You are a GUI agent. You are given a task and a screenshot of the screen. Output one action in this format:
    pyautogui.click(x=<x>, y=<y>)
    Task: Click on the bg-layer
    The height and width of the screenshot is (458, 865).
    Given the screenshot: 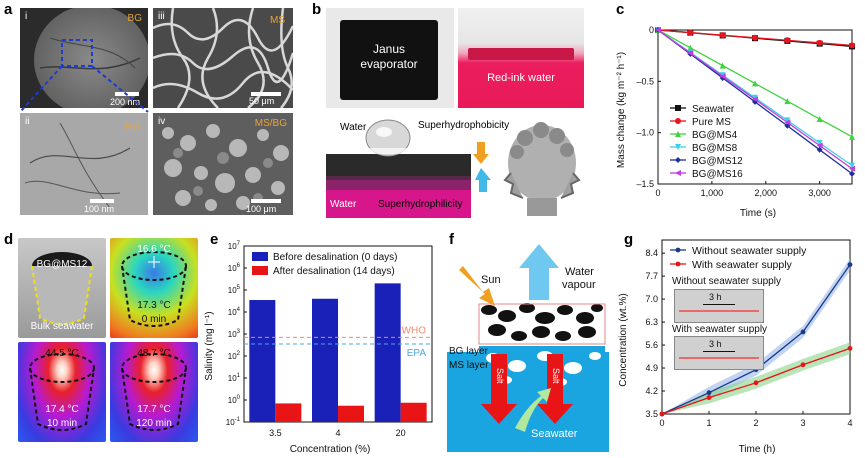 What is the action you would take?
    pyautogui.click(x=542, y=324)
    